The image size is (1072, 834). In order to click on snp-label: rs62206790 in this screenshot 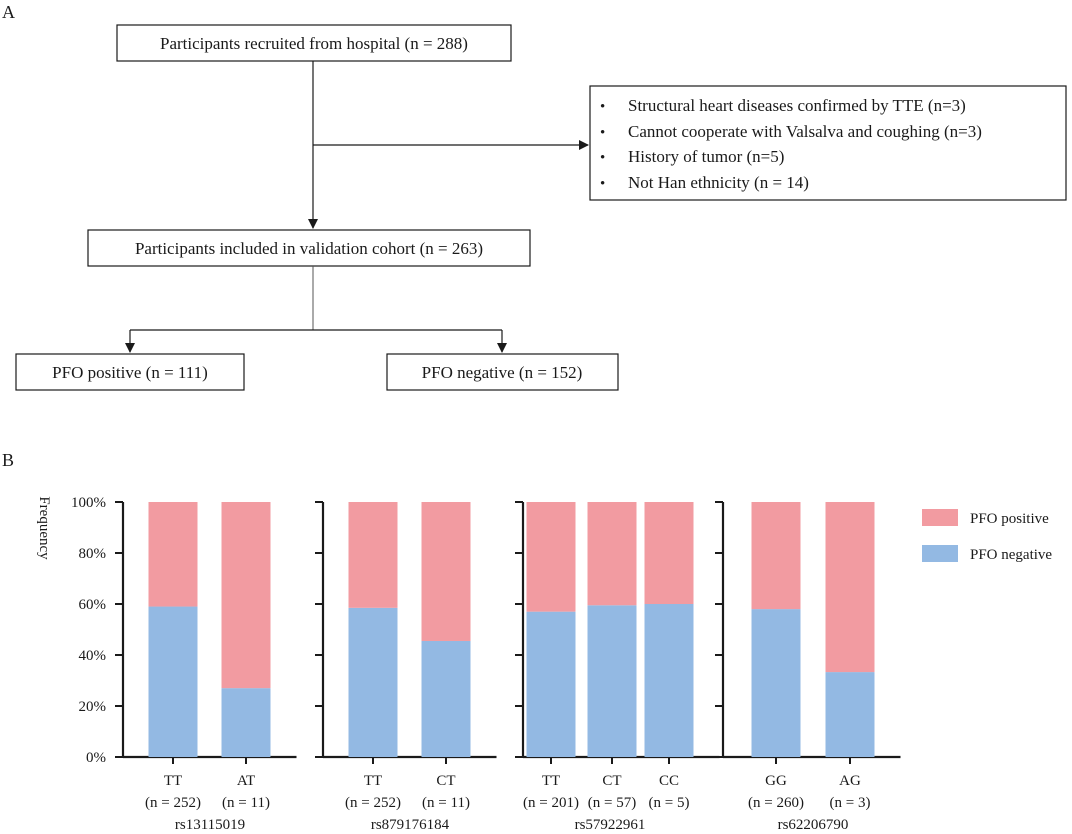, I will do `click(813, 825)`.